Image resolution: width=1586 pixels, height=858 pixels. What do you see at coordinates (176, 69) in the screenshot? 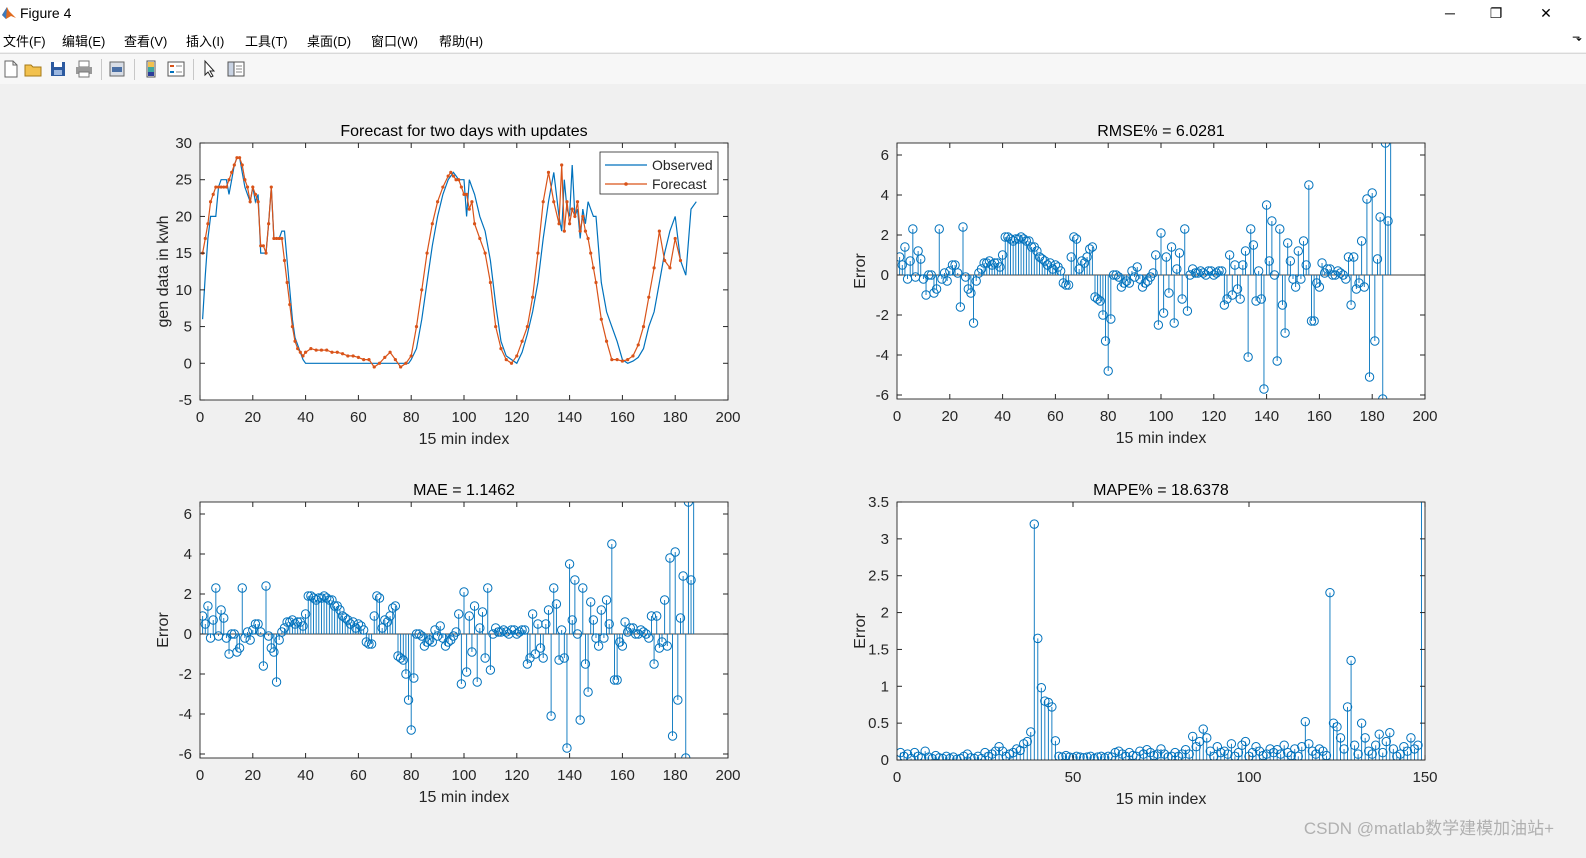
I see `insert-legend-icon` at bounding box center [176, 69].